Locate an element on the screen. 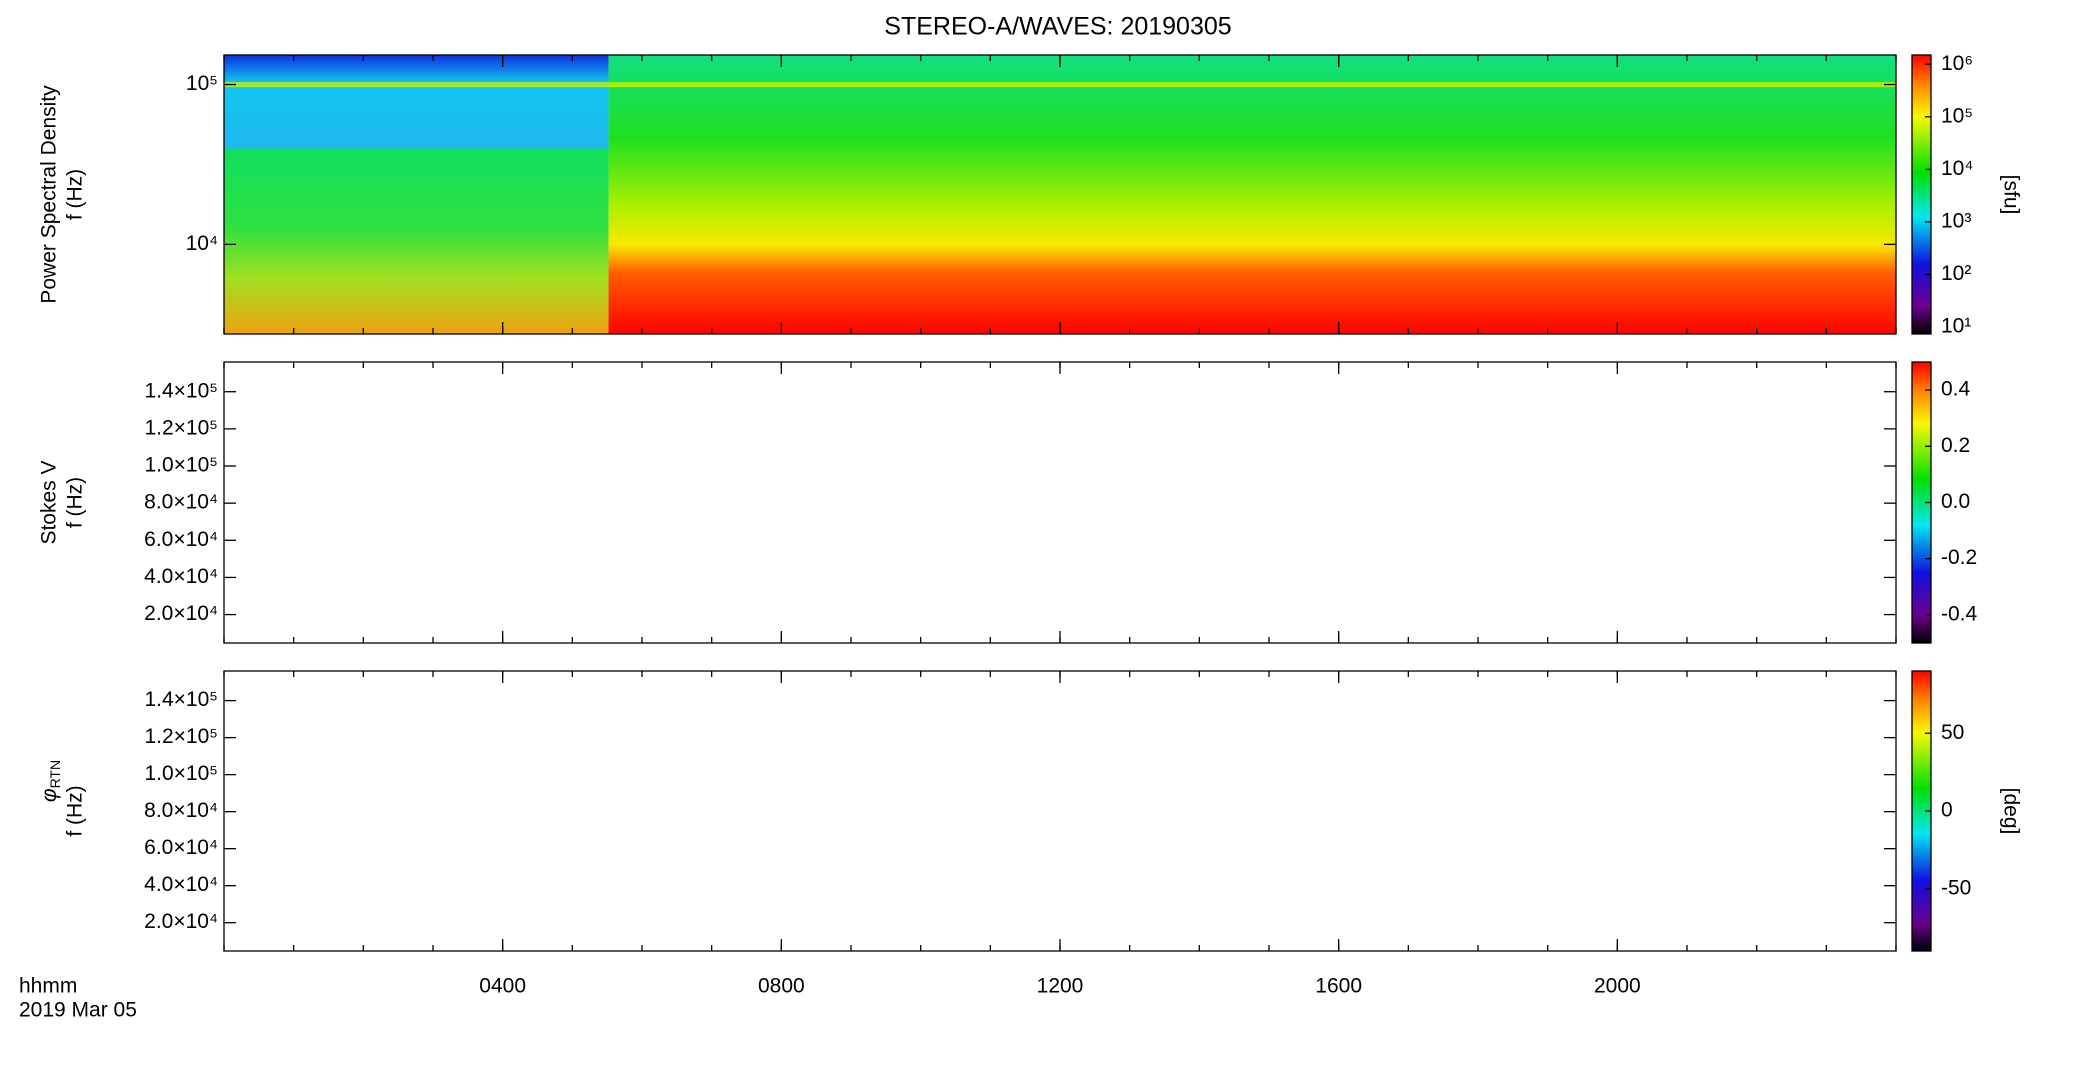  colorbar-tick-label: -0.4 is located at coordinates (1959, 613).